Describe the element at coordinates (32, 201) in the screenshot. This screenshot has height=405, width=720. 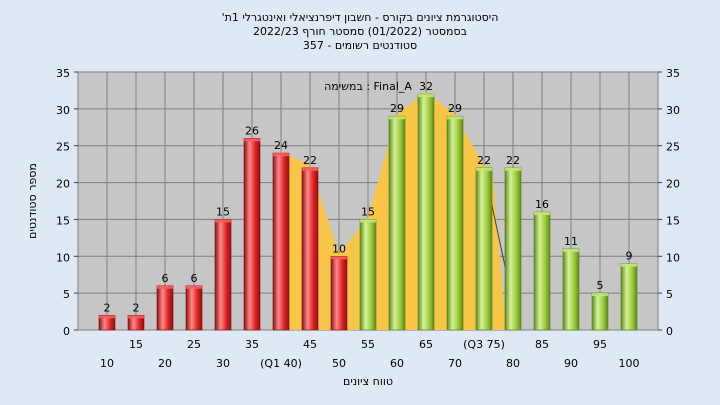
I see `y-axis-title: מספר סטודנטים` at that location.